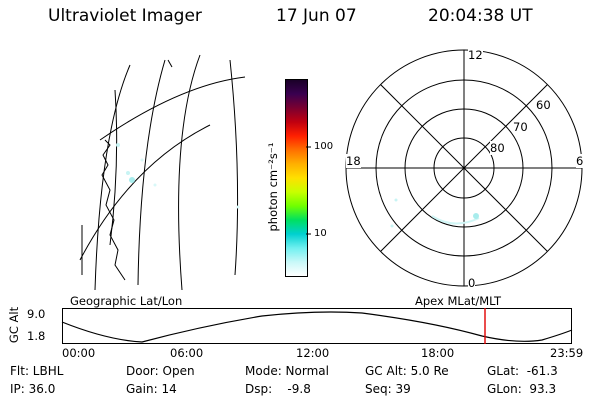  What do you see at coordinates (317, 326) in the screenshot?
I see `altitude-plot` at bounding box center [317, 326].